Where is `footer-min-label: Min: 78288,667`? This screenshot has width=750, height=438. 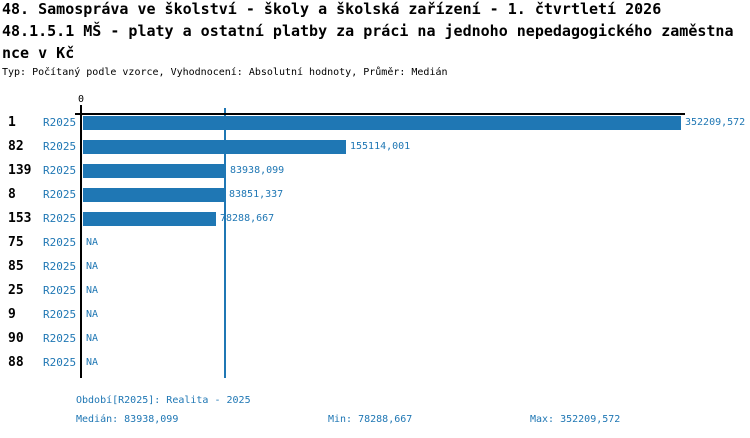 footer-min-label: Min: 78288,667 is located at coordinates (370, 419).